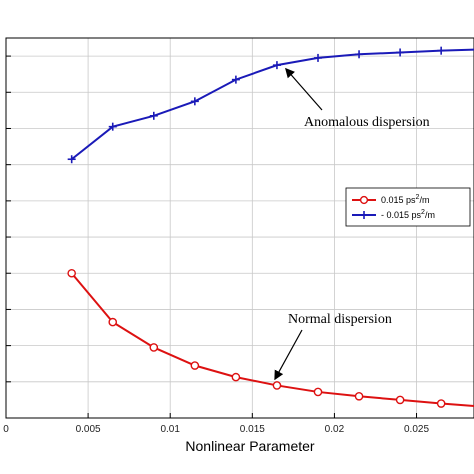 The width and height of the screenshot is (474, 474). Describe the element at coordinates (367, 122) in the screenshot. I see `annotation-text: Anomalous dispersion` at that location.